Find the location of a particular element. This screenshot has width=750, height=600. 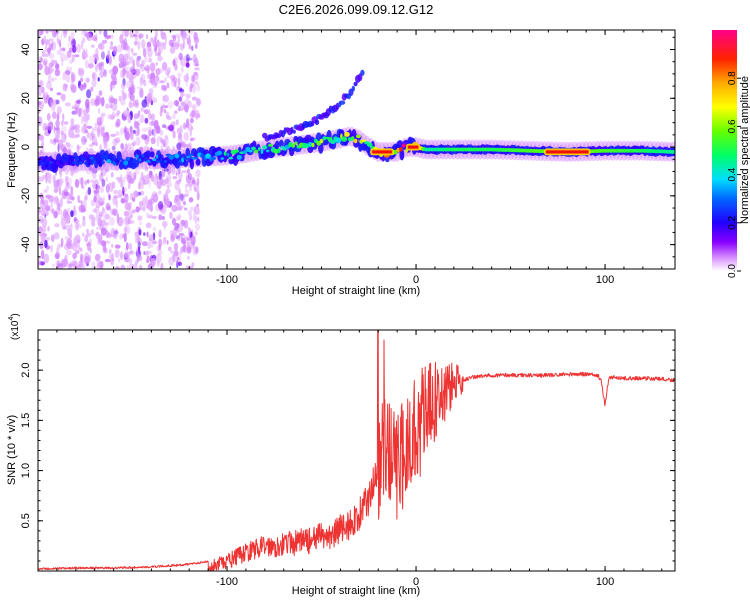

y-tick-label: 0 is located at coordinates (26, 147).